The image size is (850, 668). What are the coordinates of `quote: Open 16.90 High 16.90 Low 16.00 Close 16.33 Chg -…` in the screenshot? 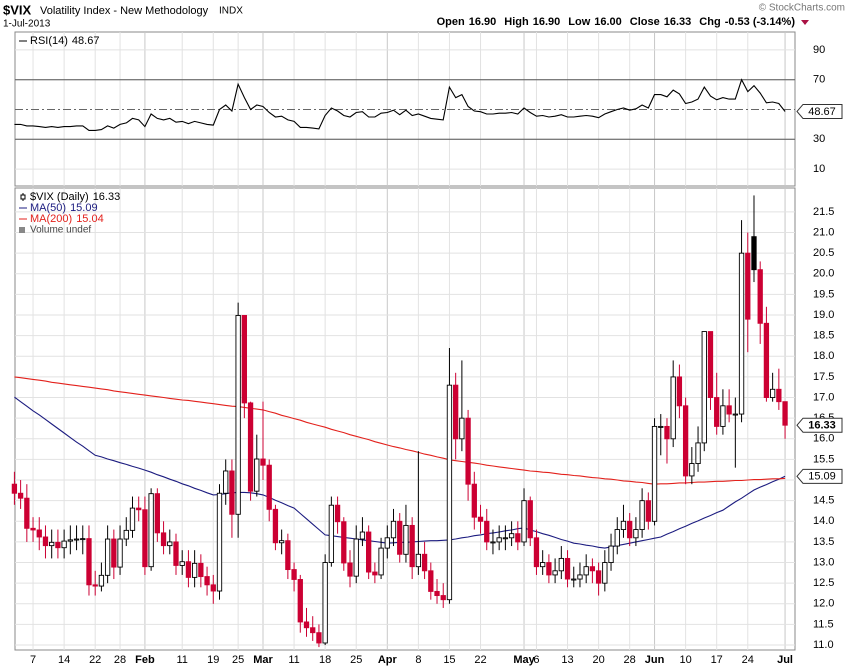 It's located at (616, 22).